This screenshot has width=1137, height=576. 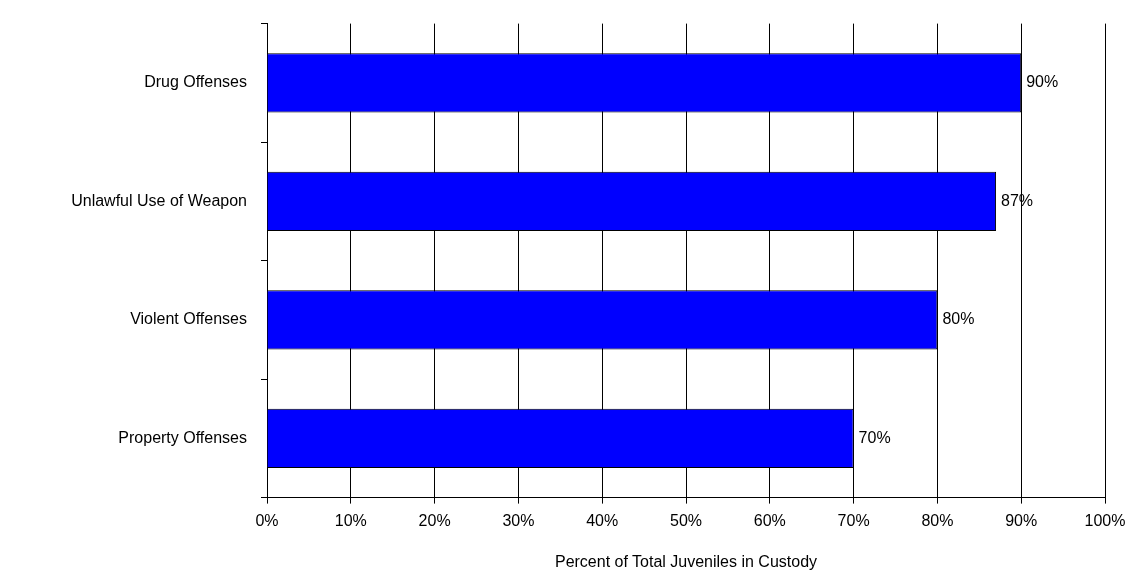 I want to click on x-tick-label: 50%, so click(x=686, y=520).